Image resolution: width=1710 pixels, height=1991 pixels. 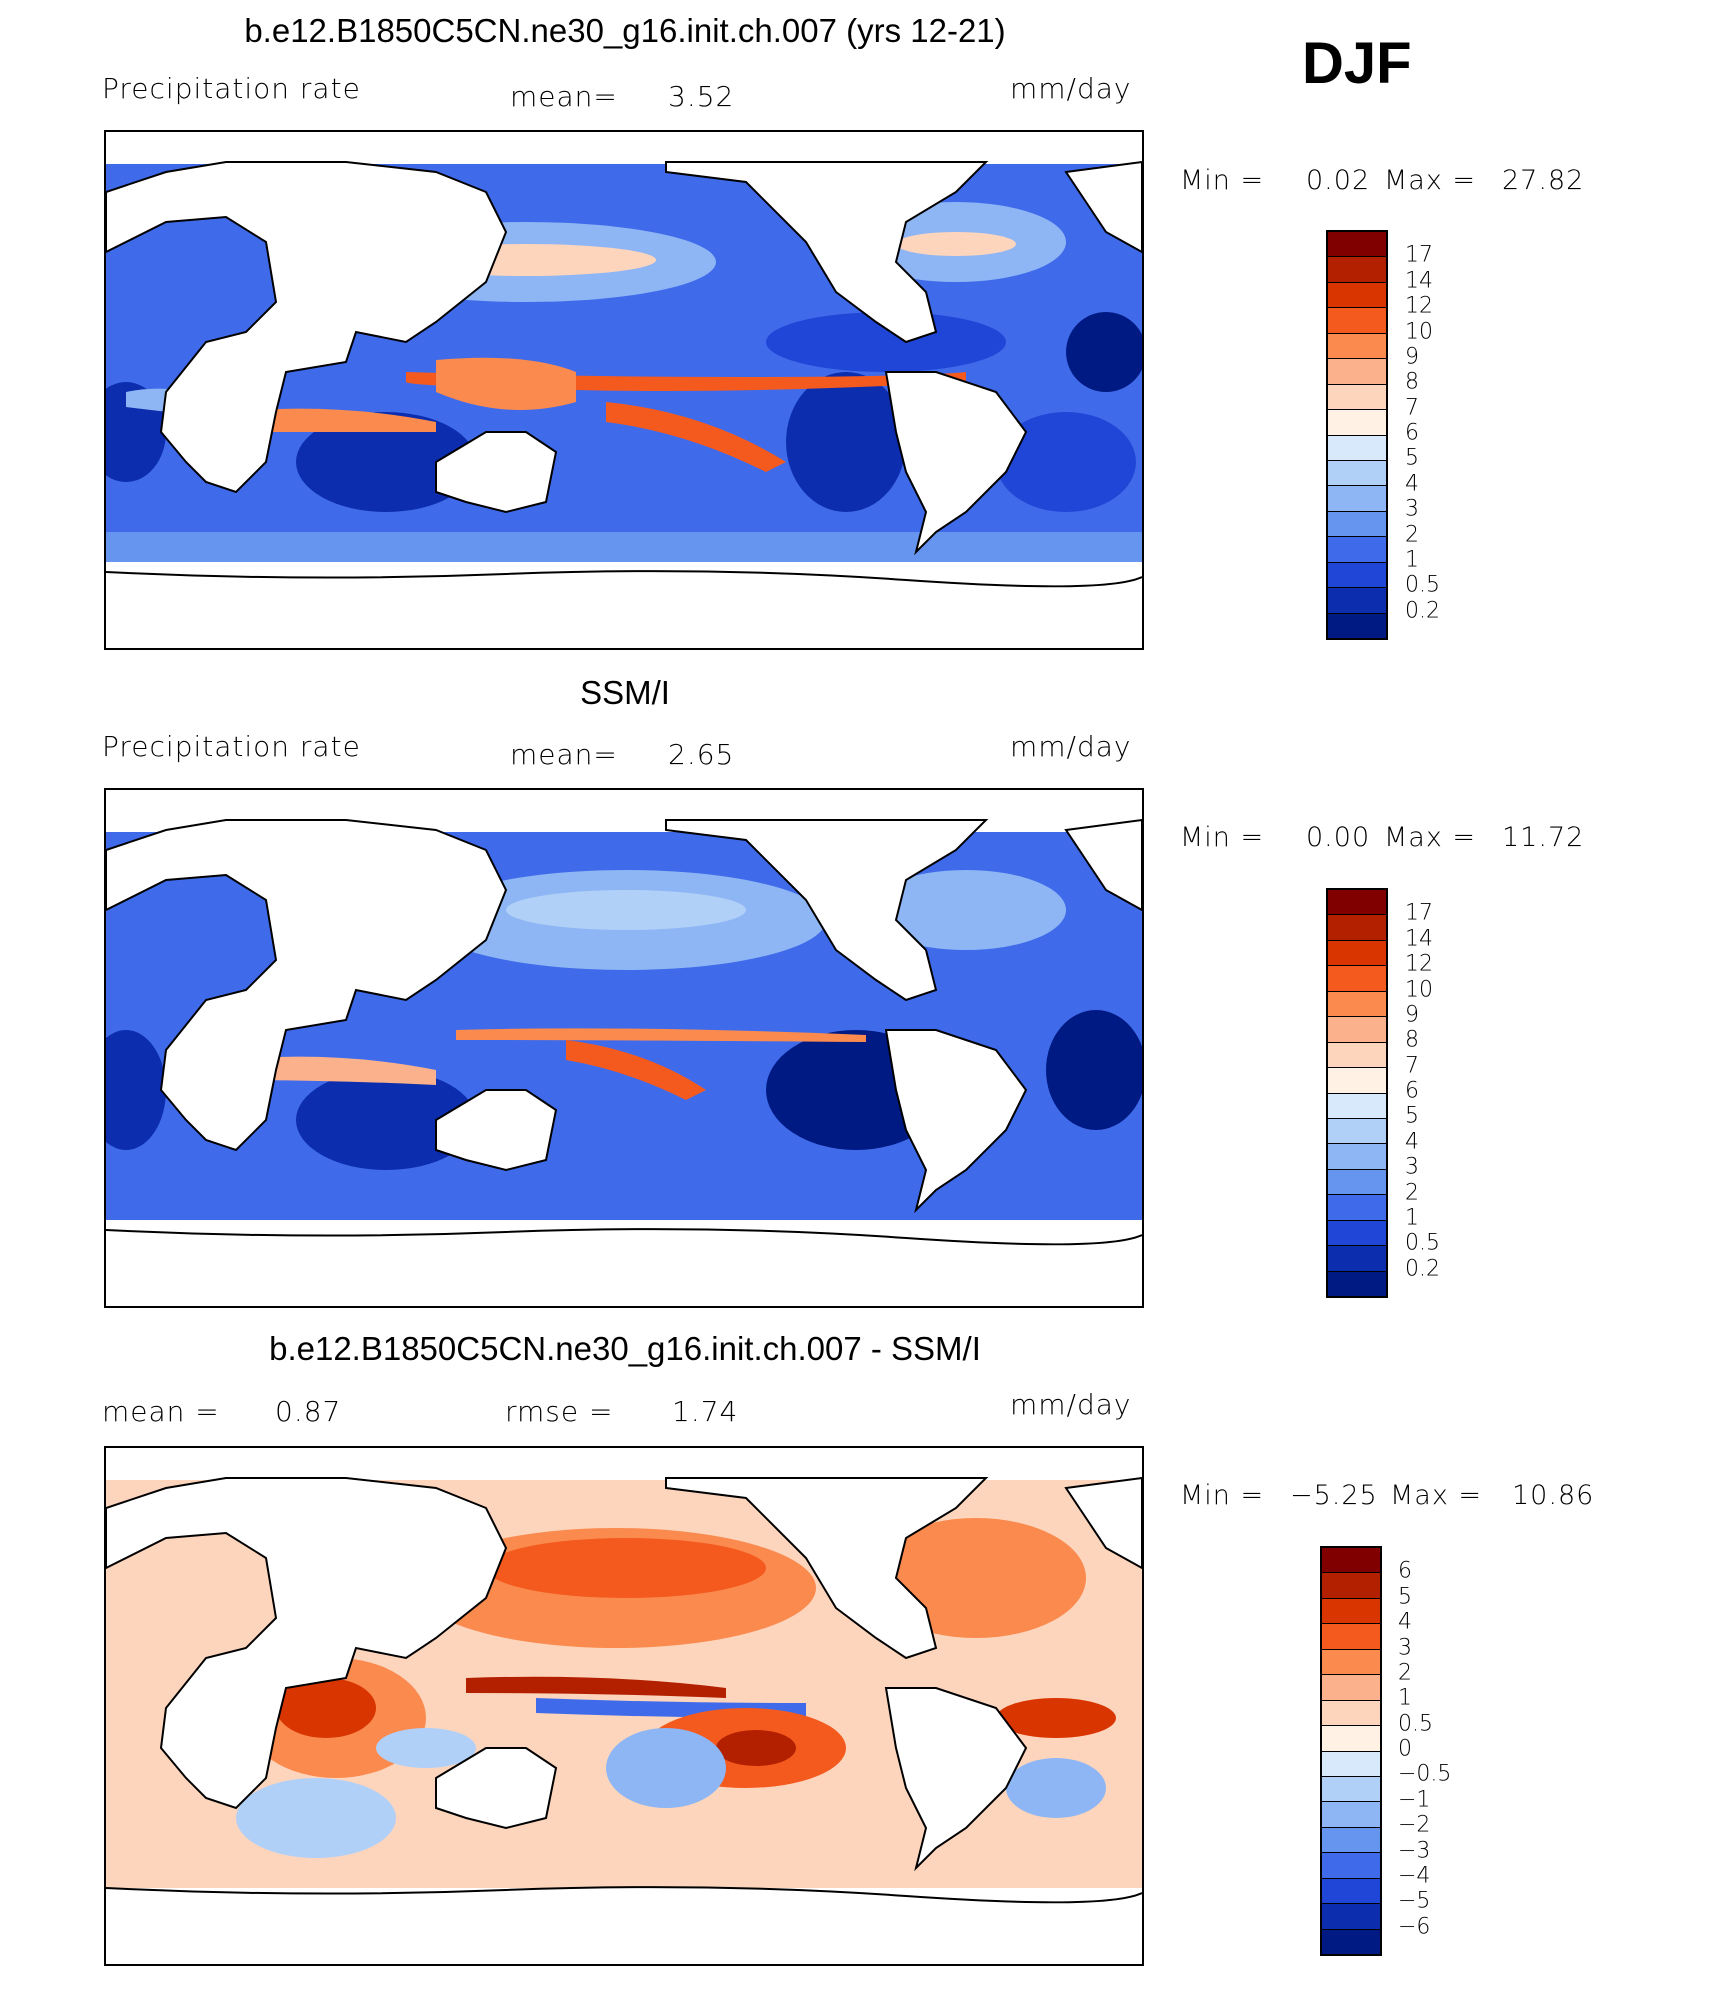 I want to click on panel-3-colorbar-tick-label: 0, so click(x=1405, y=1749).